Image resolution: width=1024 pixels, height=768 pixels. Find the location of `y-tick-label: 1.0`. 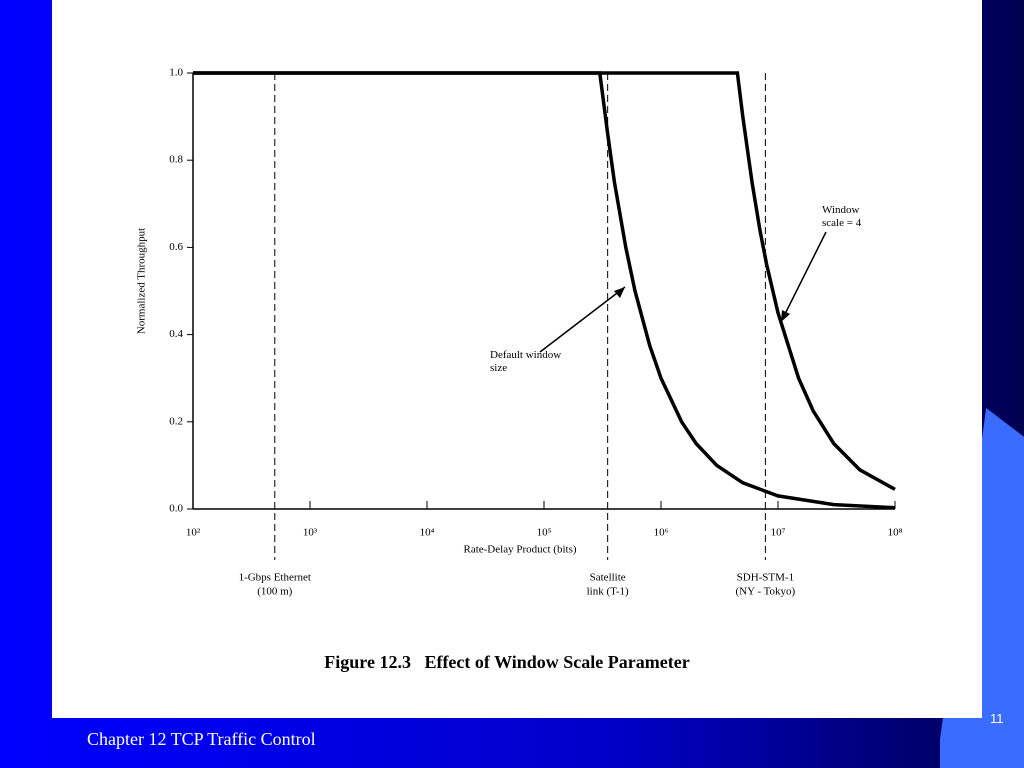

y-tick-label: 1.0 is located at coordinates (176, 73).